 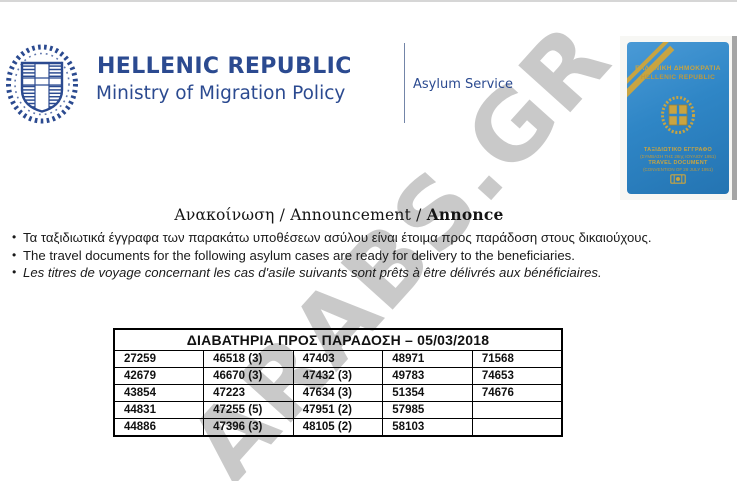 I want to click on case-number-cell: 58103, so click(x=427, y=427).